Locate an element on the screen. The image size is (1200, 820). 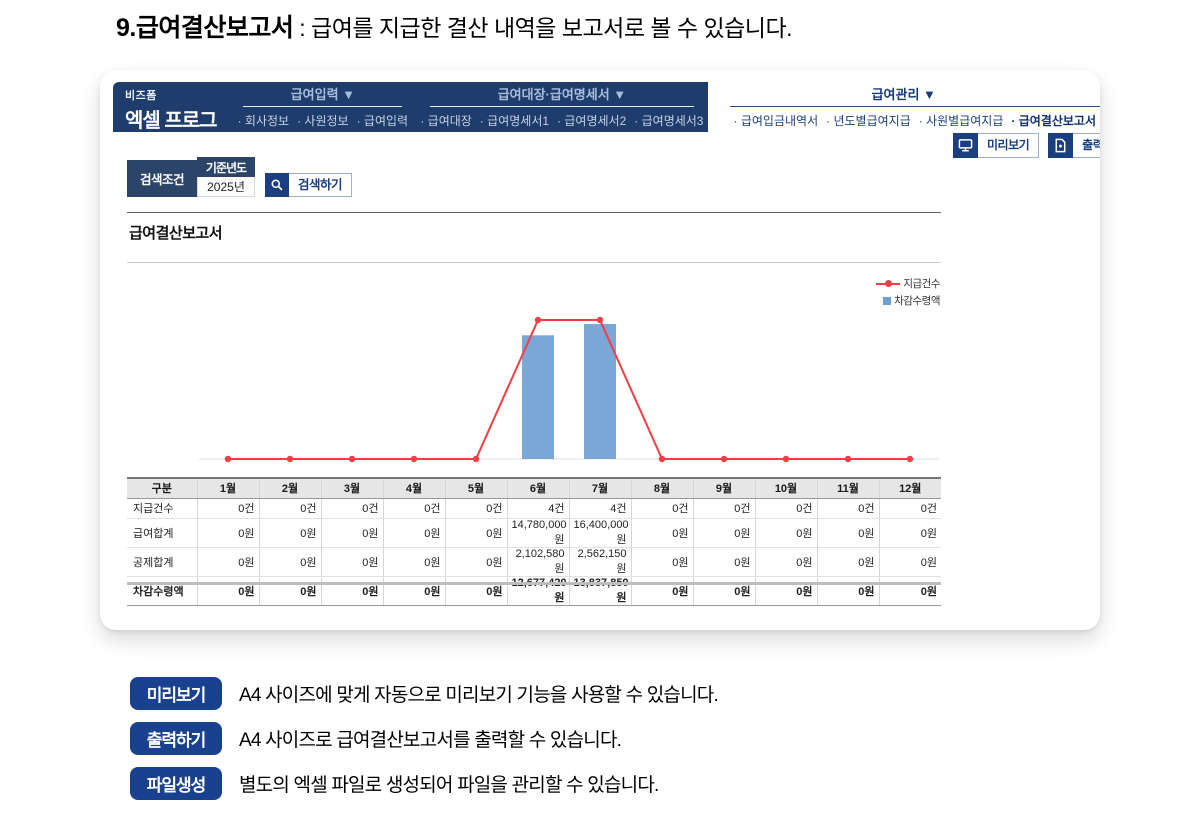
menu-item: · 급여명세서2 is located at coordinates (592, 121).